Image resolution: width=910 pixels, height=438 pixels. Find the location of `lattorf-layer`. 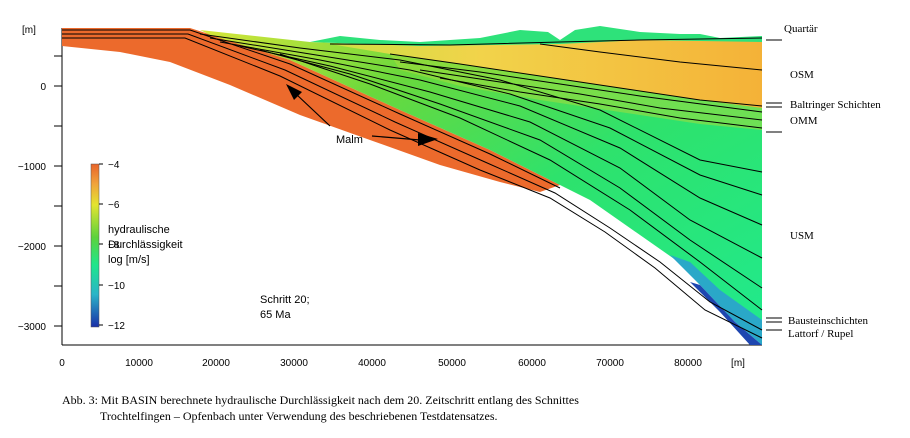

lattorf-layer is located at coordinates (726, 313).